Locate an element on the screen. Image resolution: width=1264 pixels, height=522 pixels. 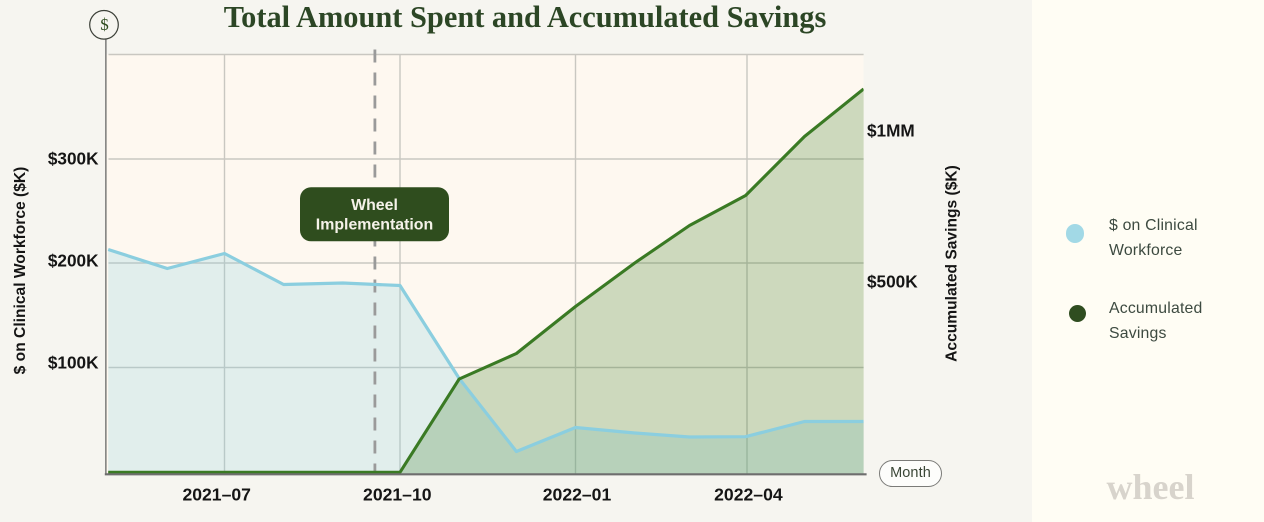
svg-text: Accumulated Savings ($K) is located at coordinates (952, 263).